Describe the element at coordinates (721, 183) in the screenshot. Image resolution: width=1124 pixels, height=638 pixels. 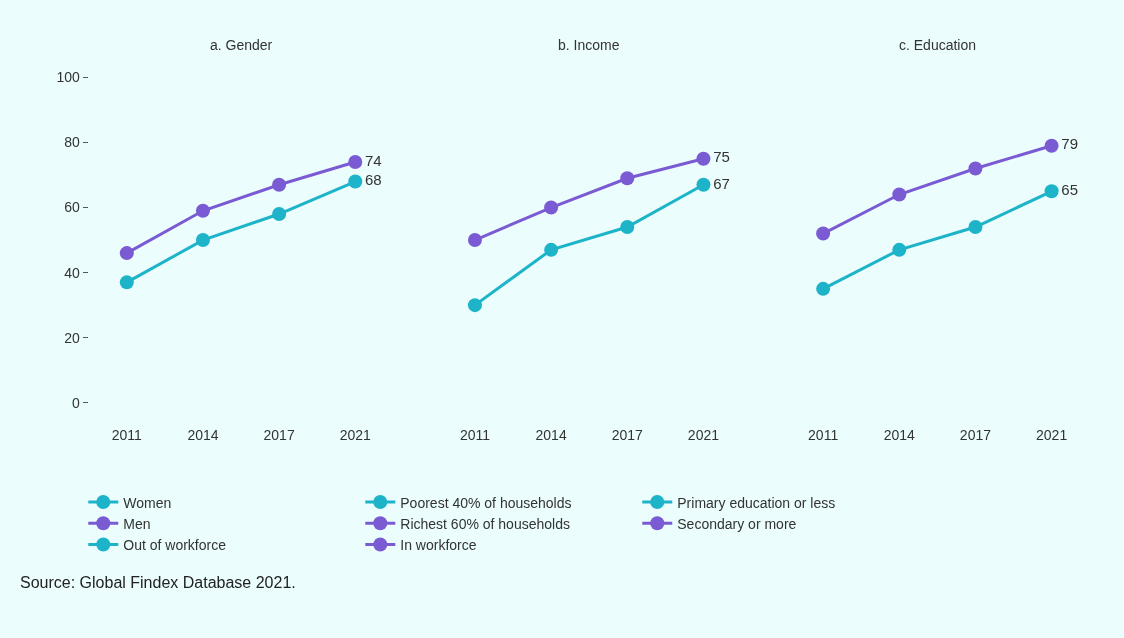
I see `data-label: 67` at that location.